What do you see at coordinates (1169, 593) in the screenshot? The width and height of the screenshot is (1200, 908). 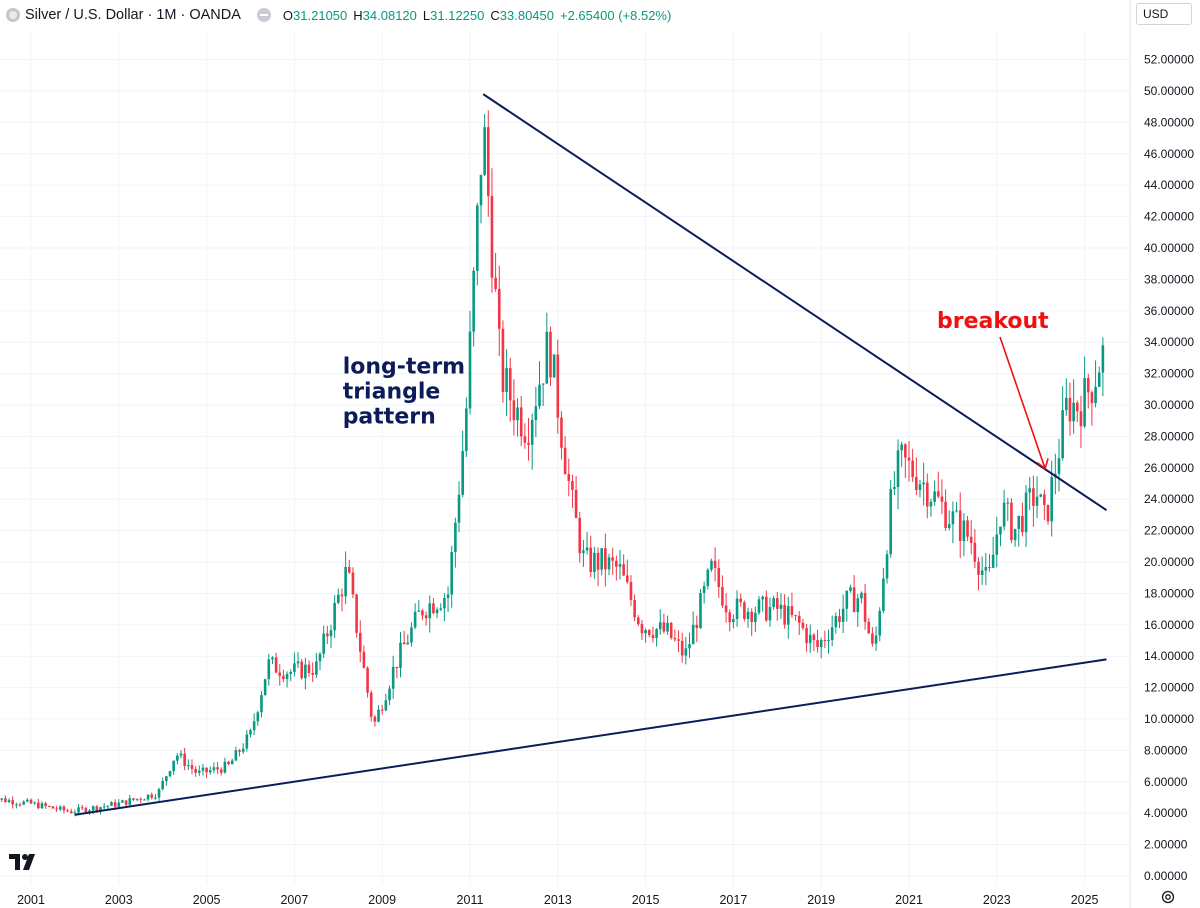 I see `y-tick-label: 18.00000` at bounding box center [1169, 593].